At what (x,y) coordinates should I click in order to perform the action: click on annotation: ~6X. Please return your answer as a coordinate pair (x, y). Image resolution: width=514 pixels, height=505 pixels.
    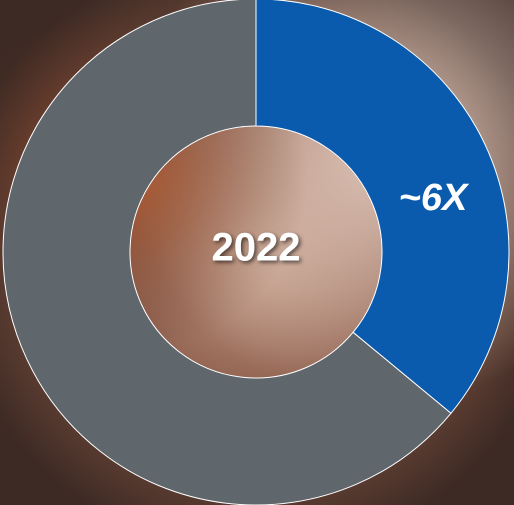
    Looking at the image, I should click on (434, 198).